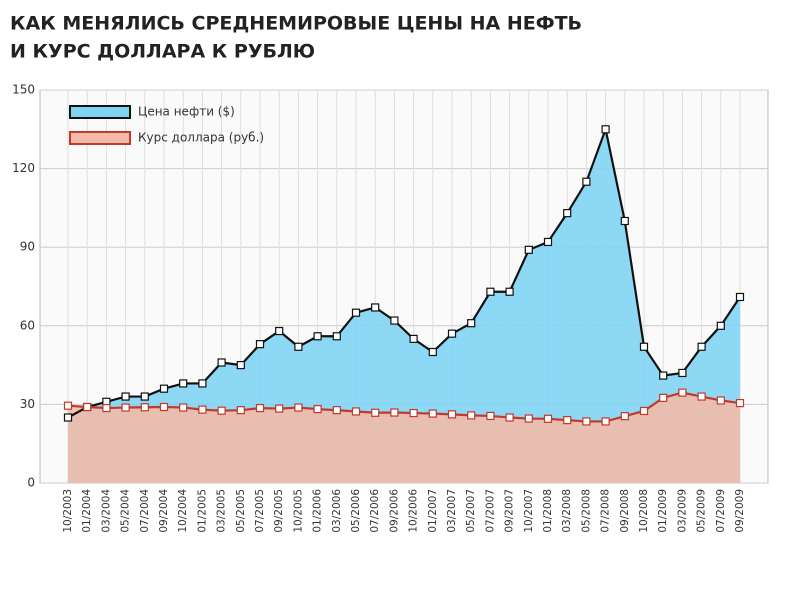  What do you see at coordinates (529, 511) in the screenshot?
I see `x-tick-label: 10/2007` at bounding box center [529, 511].